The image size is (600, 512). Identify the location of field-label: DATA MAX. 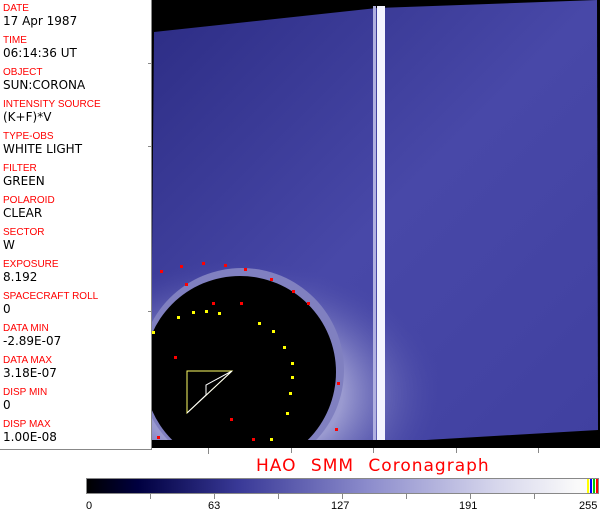
(28, 360).